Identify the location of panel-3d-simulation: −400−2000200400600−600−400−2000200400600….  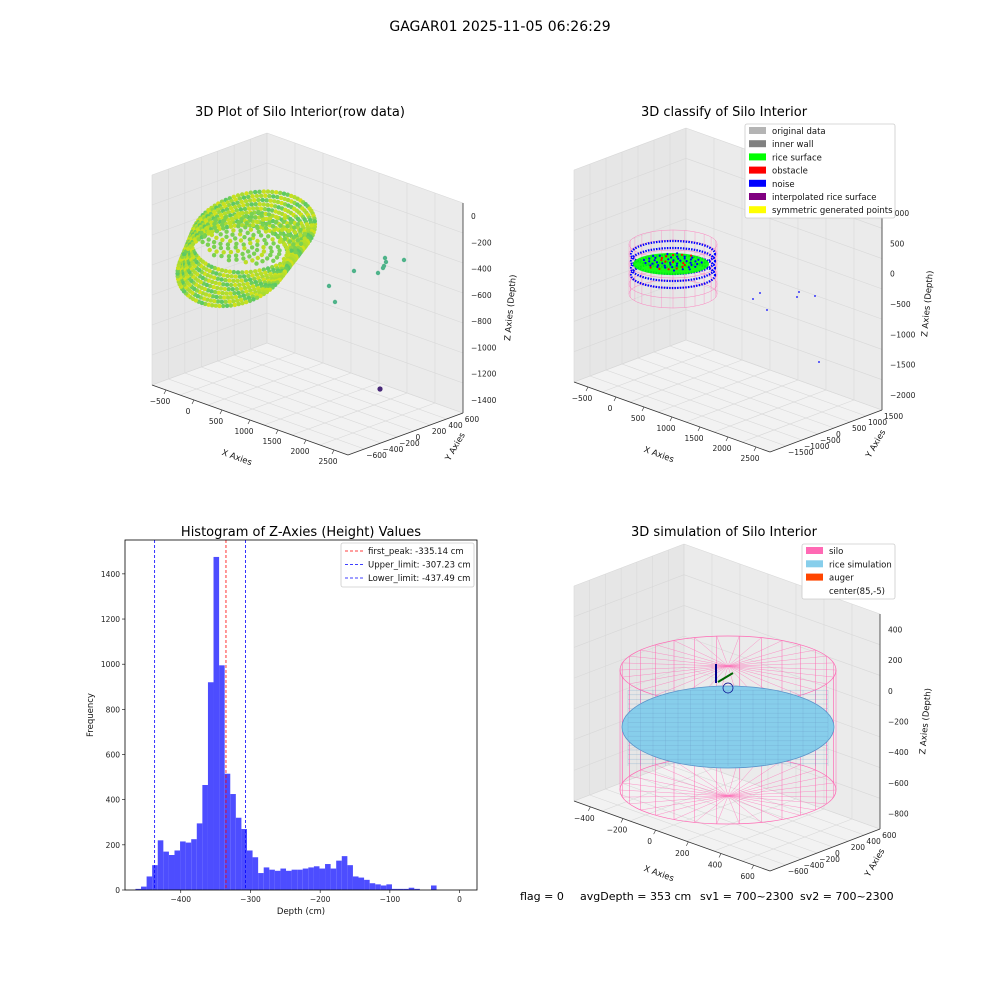
(753, 713).